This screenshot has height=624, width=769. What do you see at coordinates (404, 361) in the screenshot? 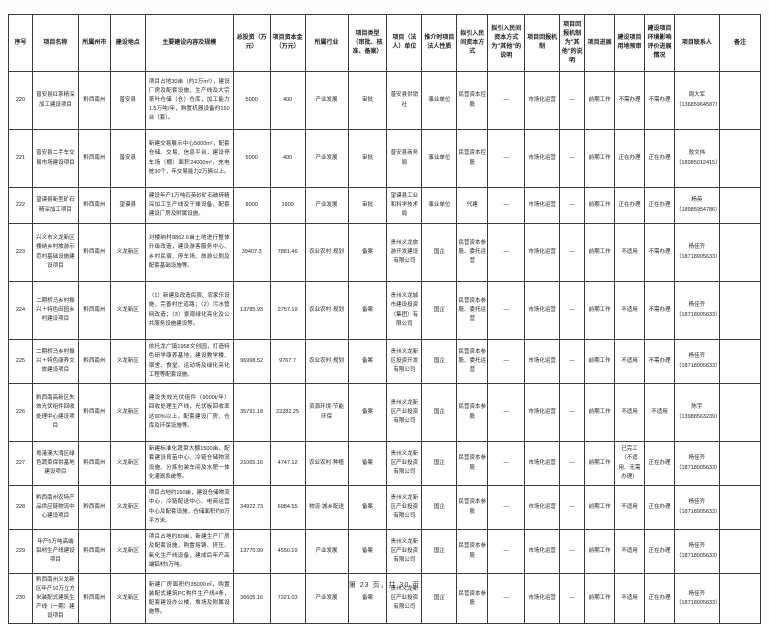
I see `table-cell: 贵州义龙新区投资开发有限公司` at bounding box center [404, 361].